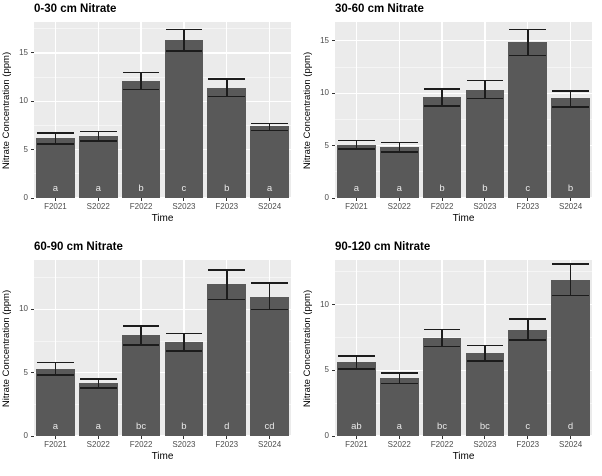 This screenshot has height=476, width=602. Describe the element at coordinates (356, 426) in the screenshot. I see `bar-letter: ab` at that location.